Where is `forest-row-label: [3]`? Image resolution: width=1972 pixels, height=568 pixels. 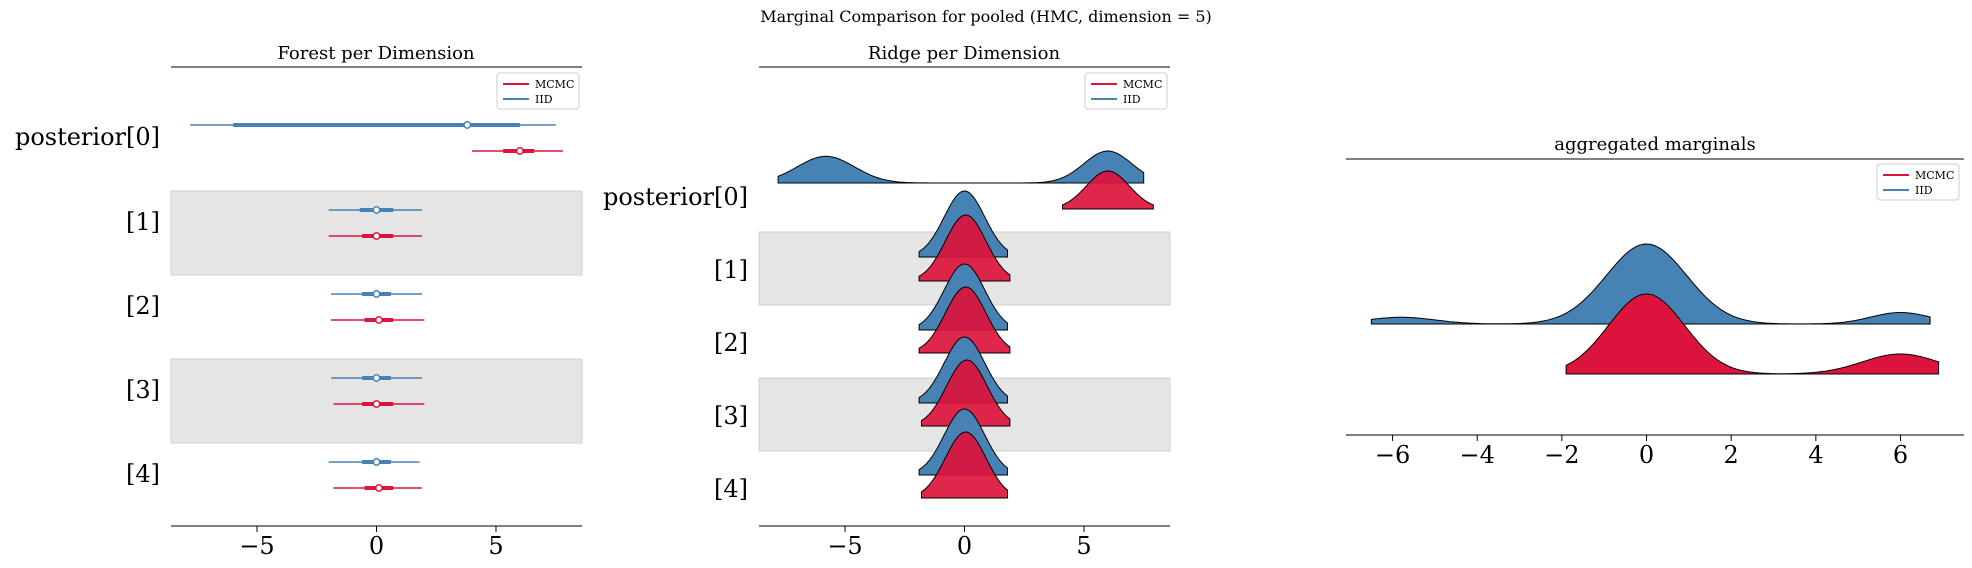 forest-row-label: [3] is located at coordinates (143, 390).